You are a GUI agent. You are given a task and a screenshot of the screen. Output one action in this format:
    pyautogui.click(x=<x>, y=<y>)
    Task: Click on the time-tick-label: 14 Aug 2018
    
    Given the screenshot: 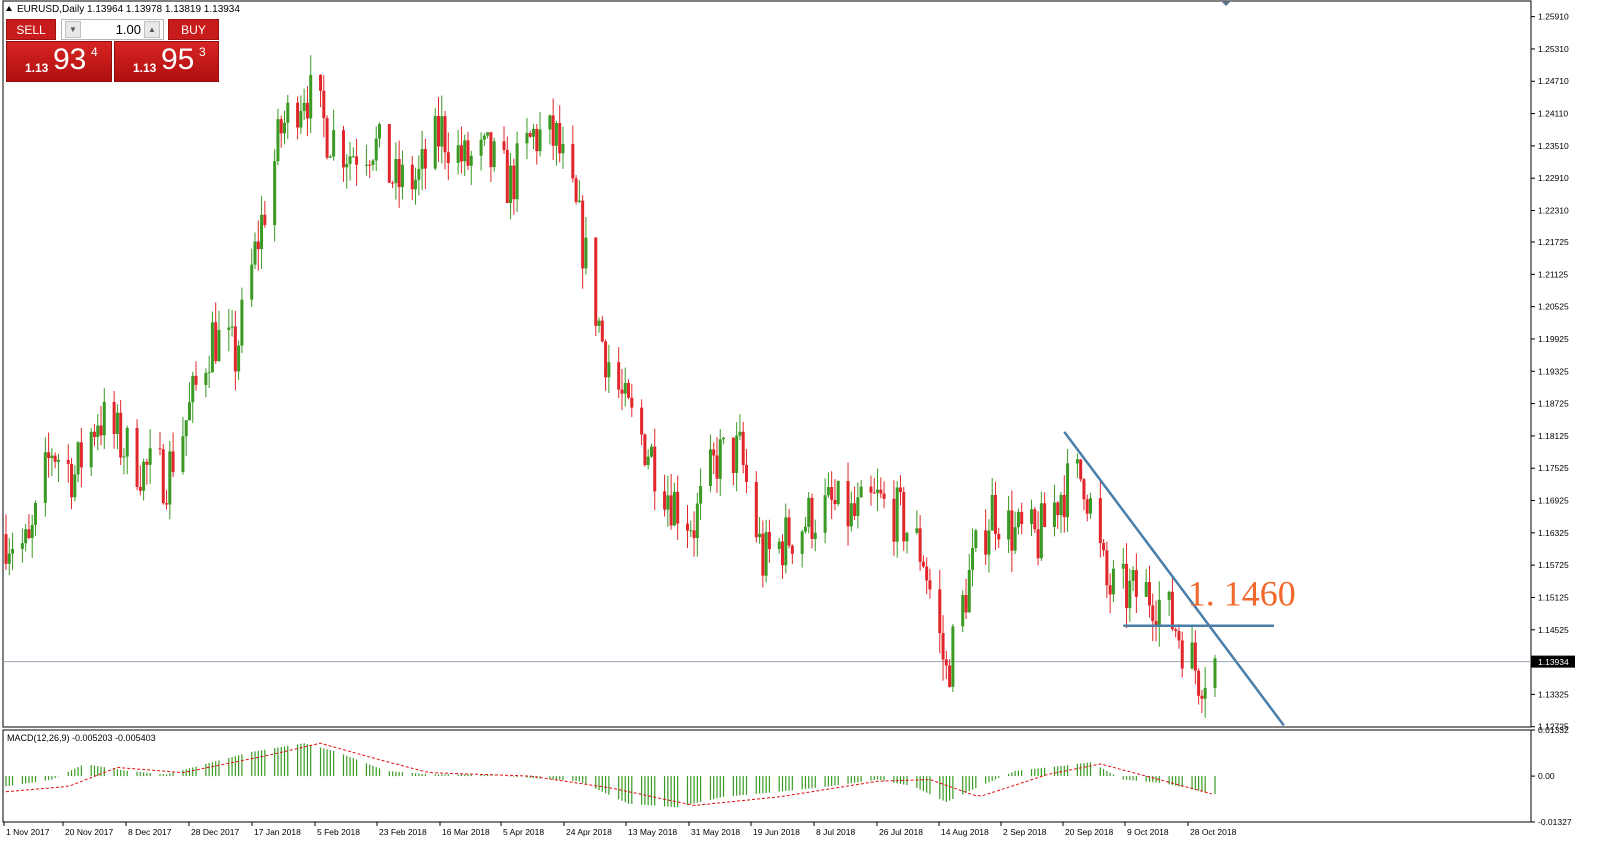 What is the action you would take?
    pyautogui.click(x=965, y=832)
    